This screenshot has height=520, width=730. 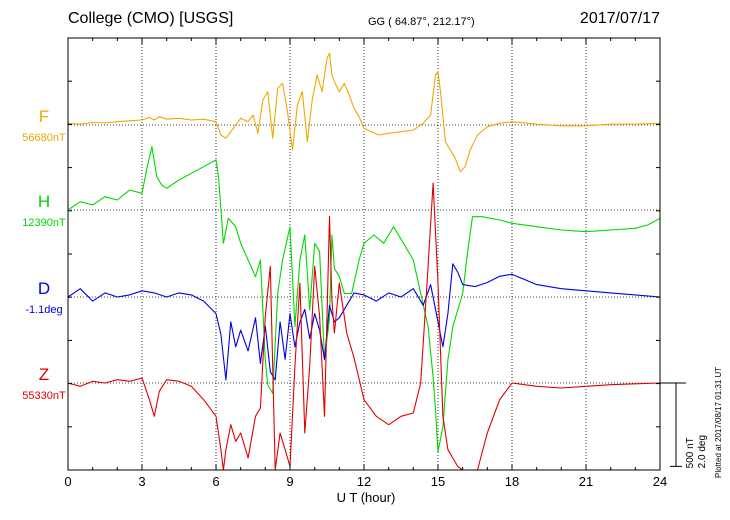 What do you see at coordinates (141, 481) in the screenshot?
I see `x-tick-label: 3` at bounding box center [141, 481].